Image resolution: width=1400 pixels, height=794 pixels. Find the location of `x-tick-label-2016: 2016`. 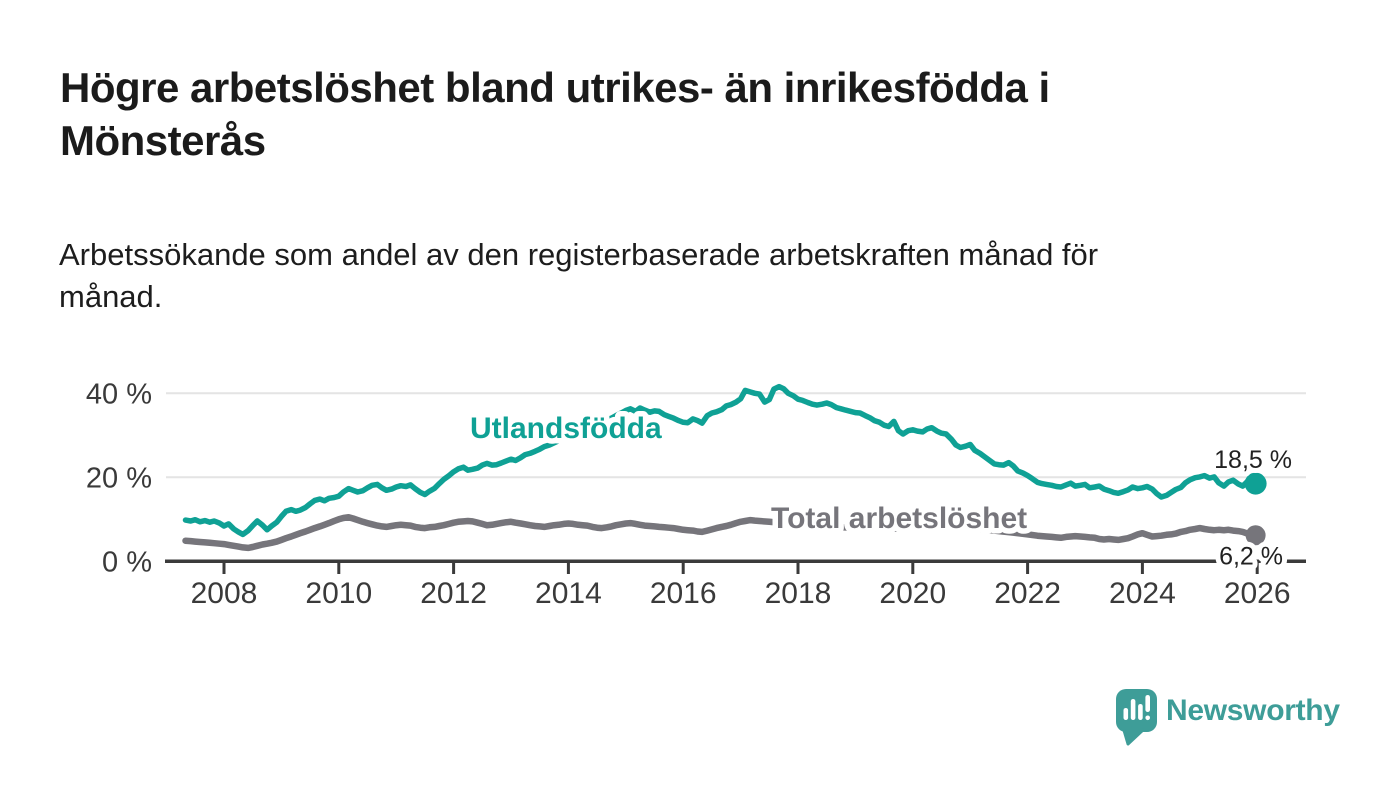

x-tick-label-2016: 2016 is located at coordinates (683, 593).